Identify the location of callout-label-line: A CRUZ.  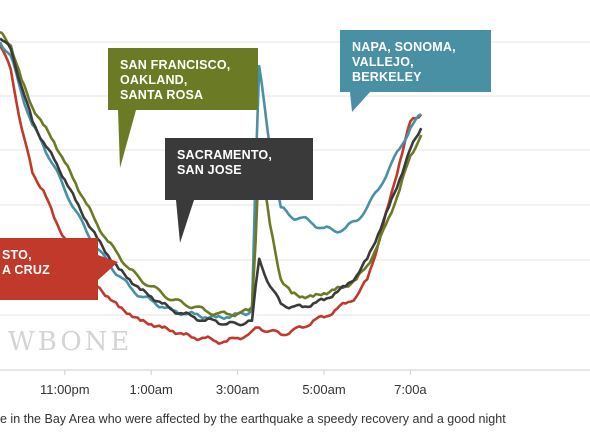
(26, 270).